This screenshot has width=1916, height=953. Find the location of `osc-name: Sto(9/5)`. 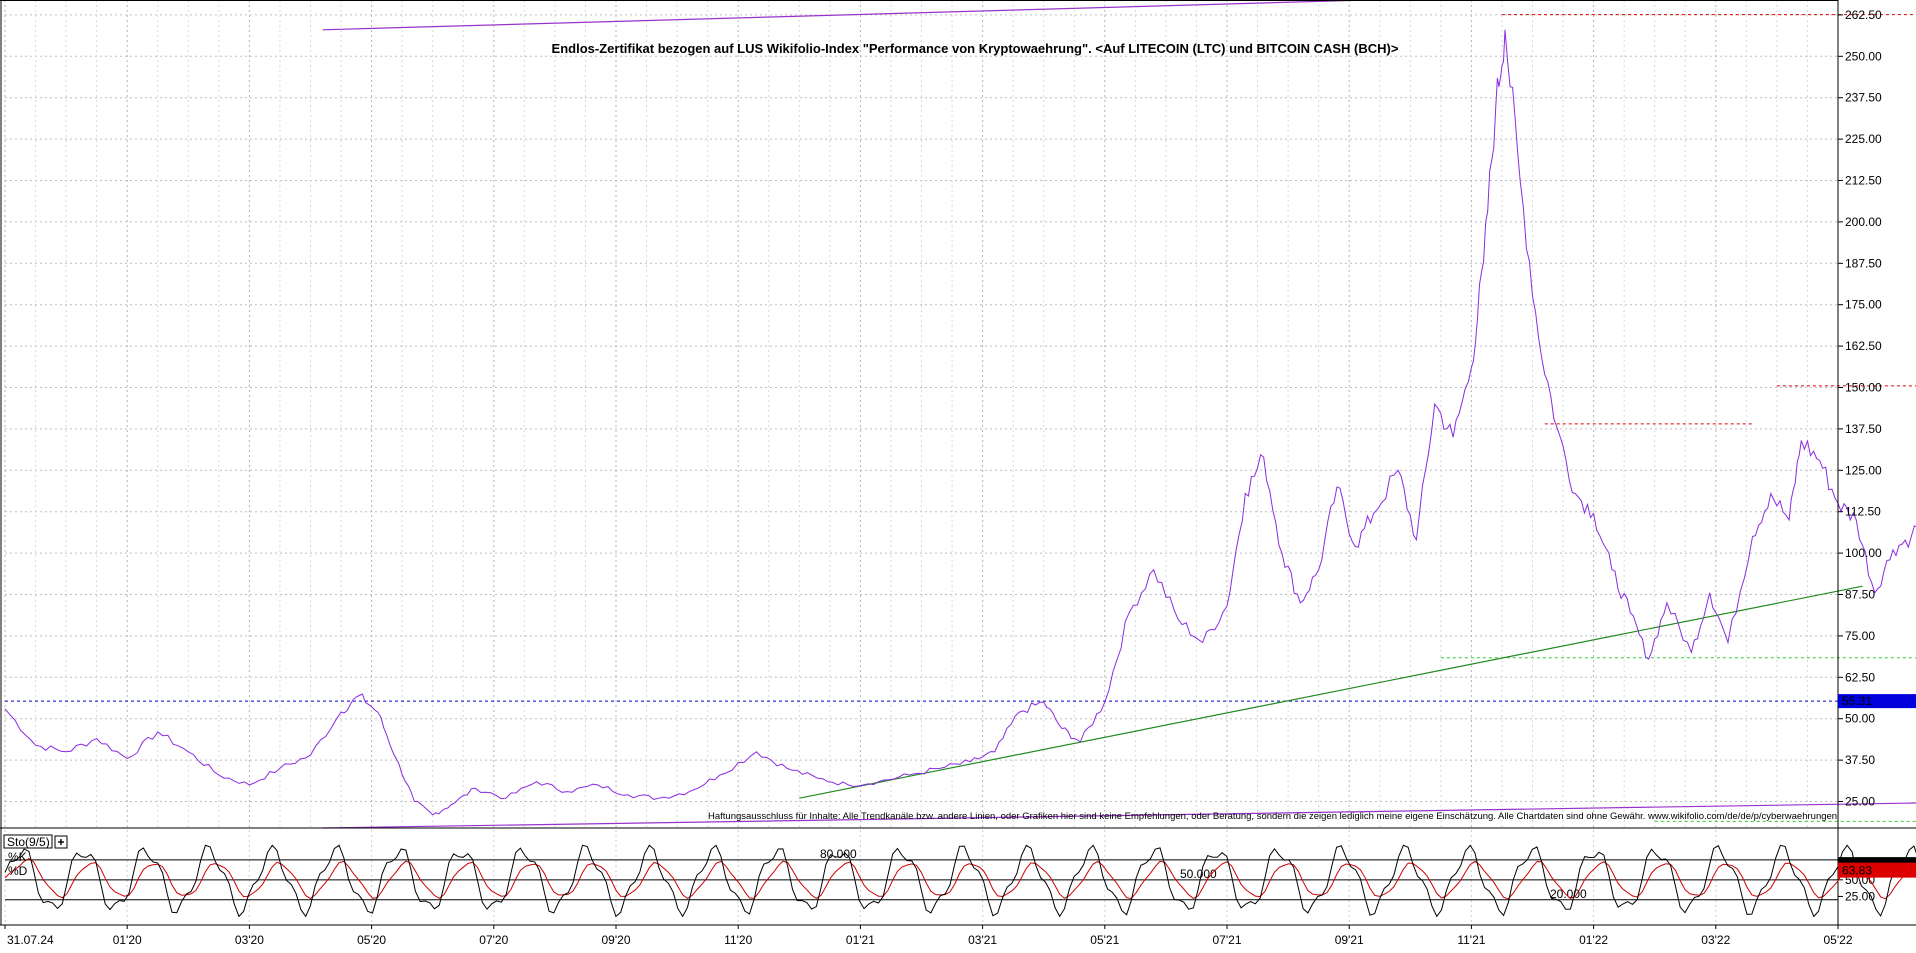

osc-name: Sto(9/5) is located at coordinates (28, 842).